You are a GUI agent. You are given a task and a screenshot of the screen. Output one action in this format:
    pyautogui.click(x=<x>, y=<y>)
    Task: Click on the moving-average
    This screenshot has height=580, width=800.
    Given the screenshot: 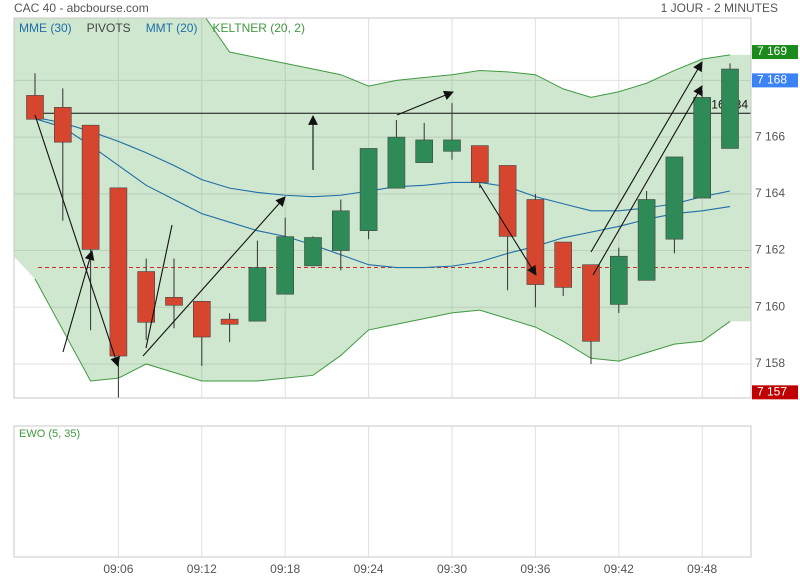 What is the action you would take?
    pyautogui.click(x=382, y=164)
    